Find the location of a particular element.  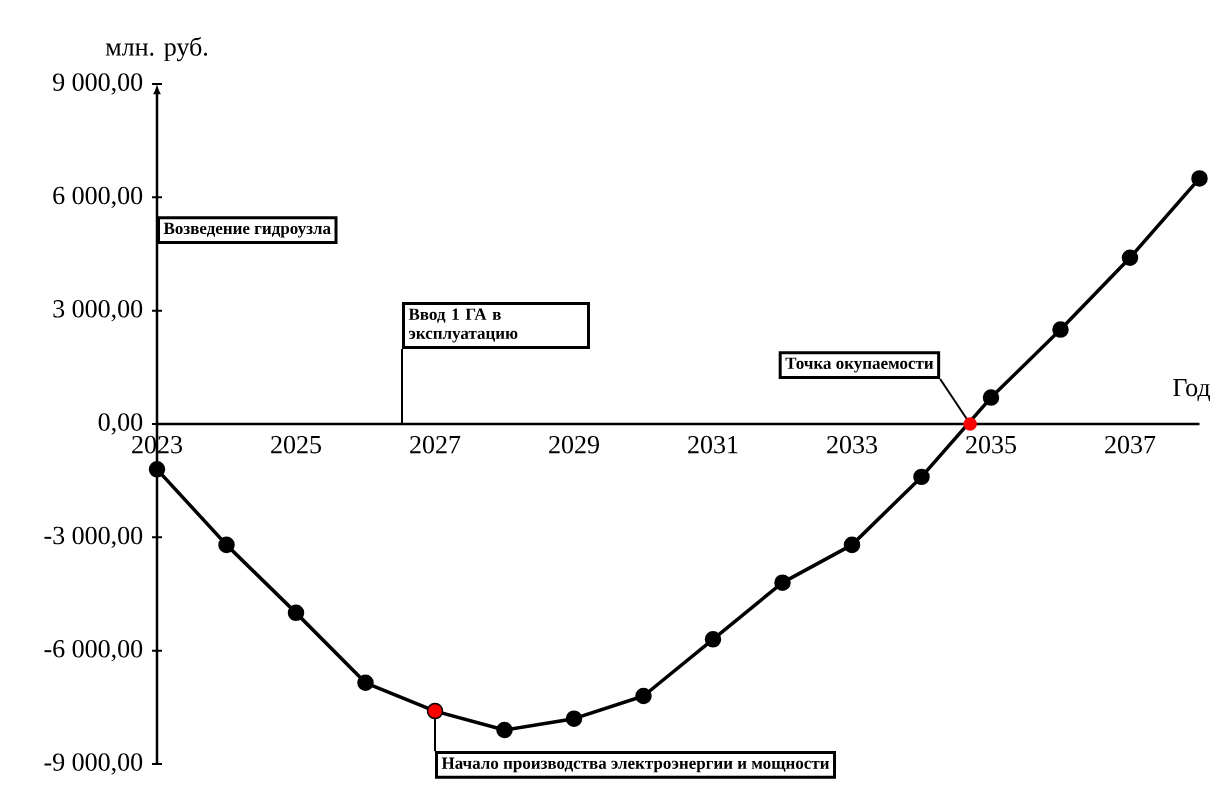

y-tick-label: 9 000,00 is located at coordinates (98, 84).